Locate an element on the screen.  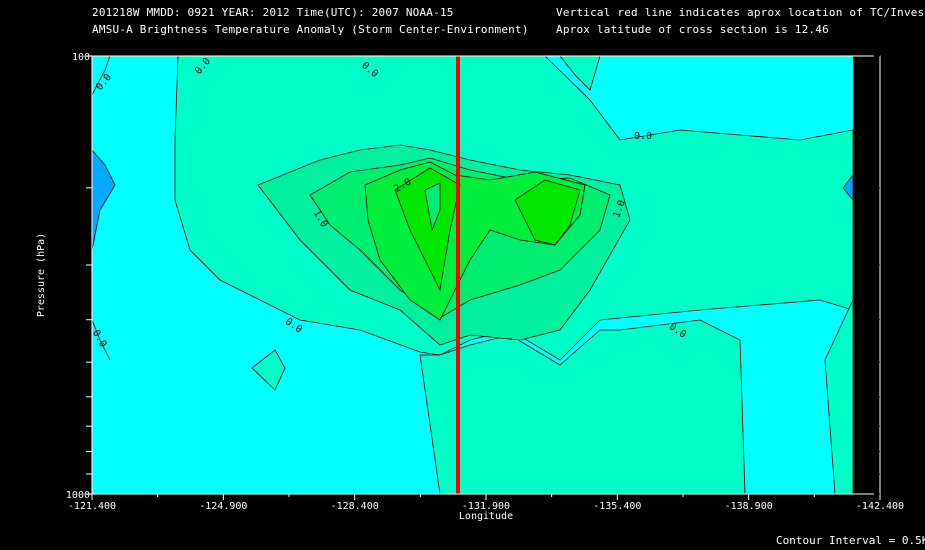
y-tick-label: 1000 is located at coordinates (78, 495).